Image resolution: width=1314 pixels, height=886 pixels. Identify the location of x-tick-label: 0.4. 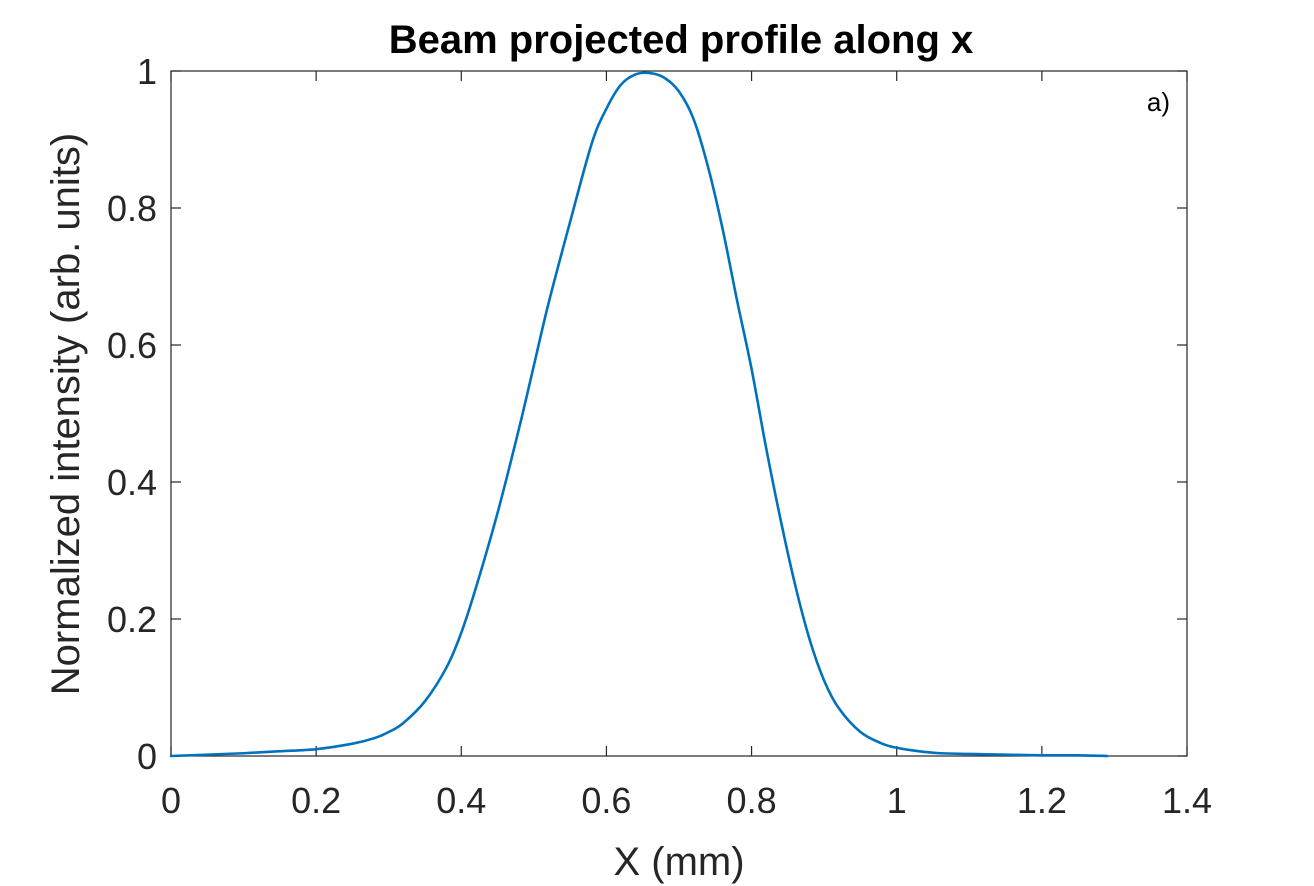
(461, 800).